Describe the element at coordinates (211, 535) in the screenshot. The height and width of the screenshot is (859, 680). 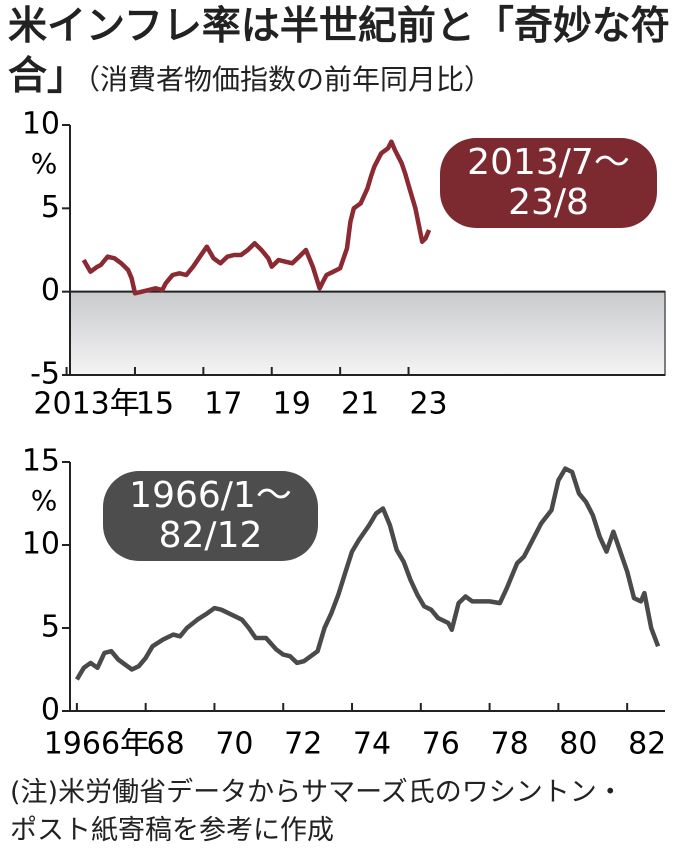
I see `annotation-text: 82/12` at that location.